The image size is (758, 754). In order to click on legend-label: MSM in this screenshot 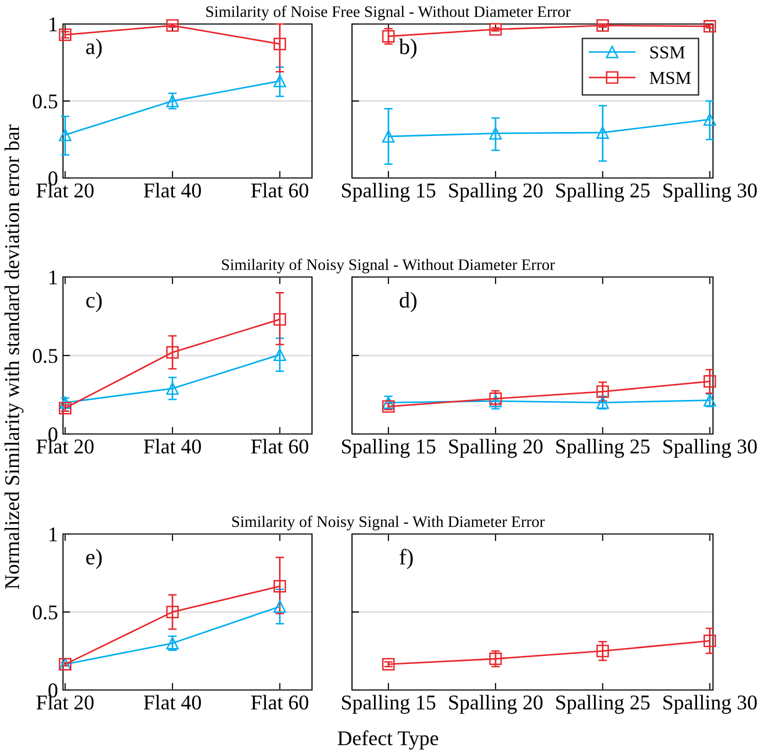, I will do `click(670, 78)`.